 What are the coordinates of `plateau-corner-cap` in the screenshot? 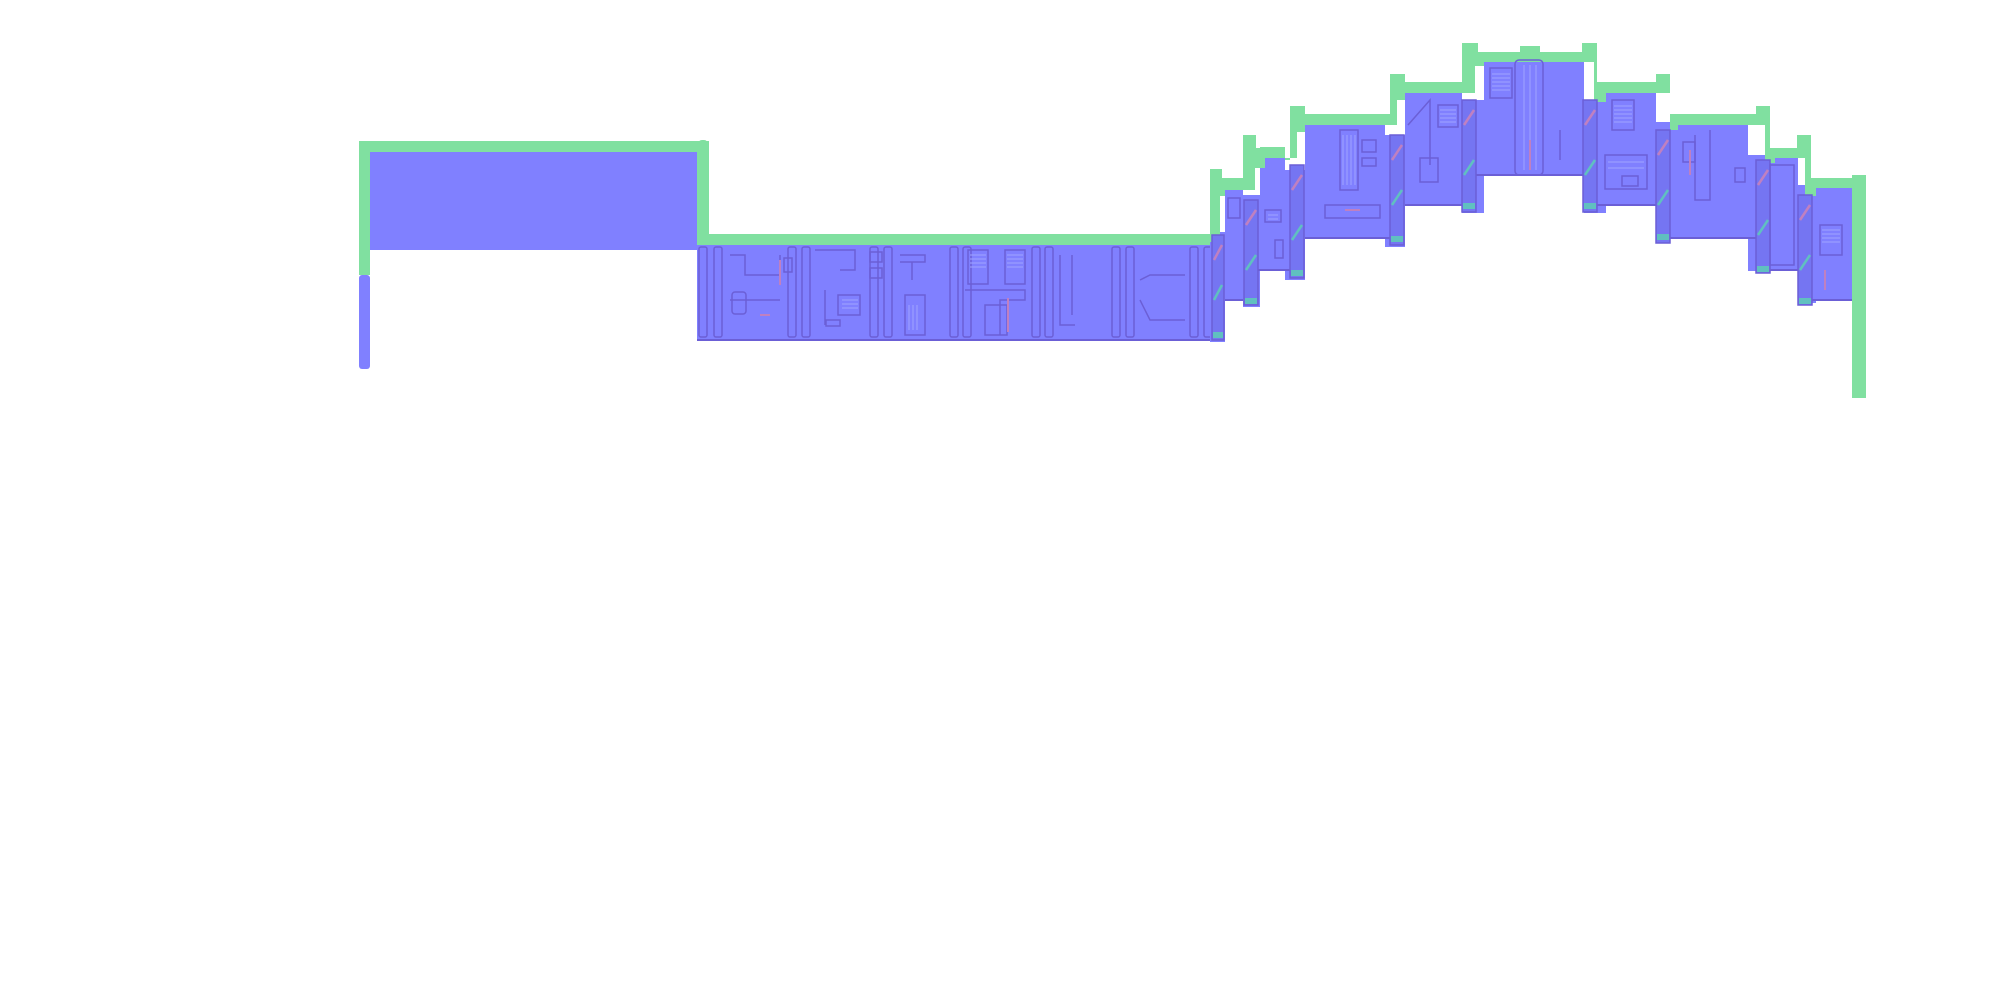 It's located at (703, 145).